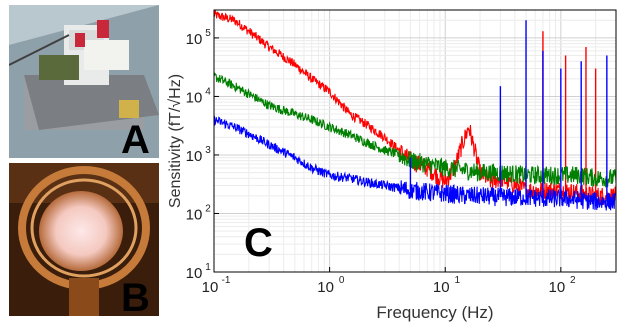 This screenshot has height=326, width=621. Describe the element at coordinates (84, 81) in the screenshot. I see `photo-apparatus: A` at that location.